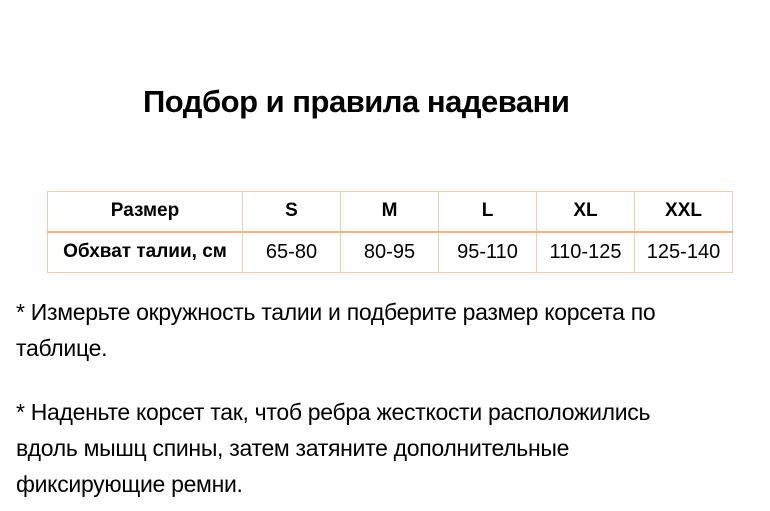 The image size is (770, 511). Describe the element at coordinates (683, 252) in the screenshot. I see `waist-value-xxl: 125-140` at that location.